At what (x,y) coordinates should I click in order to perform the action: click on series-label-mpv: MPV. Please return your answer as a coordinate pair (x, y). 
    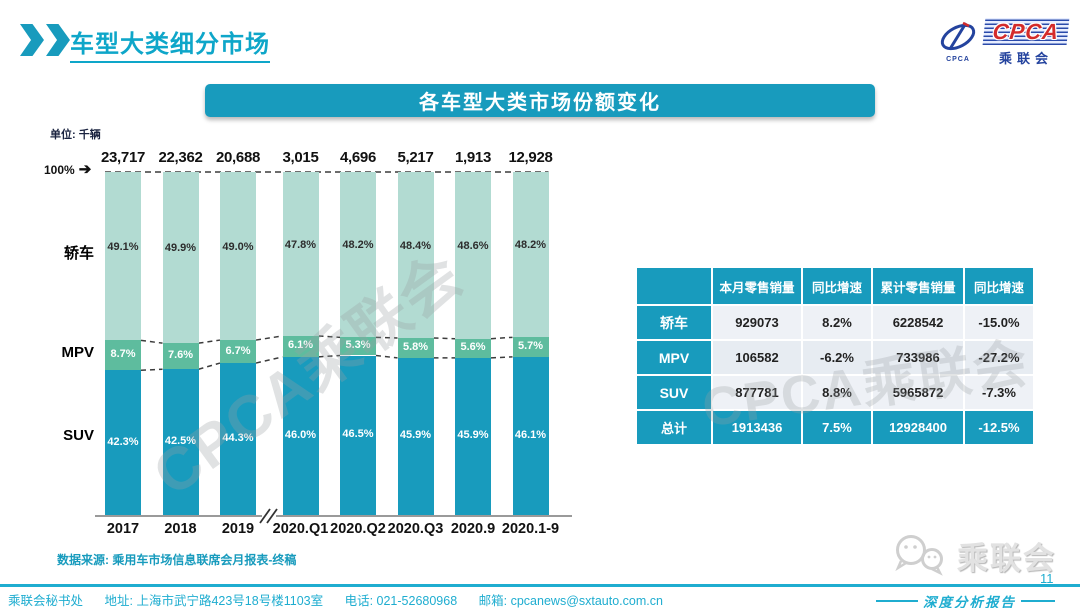
    Looking at the image, I should click on (77, 352).